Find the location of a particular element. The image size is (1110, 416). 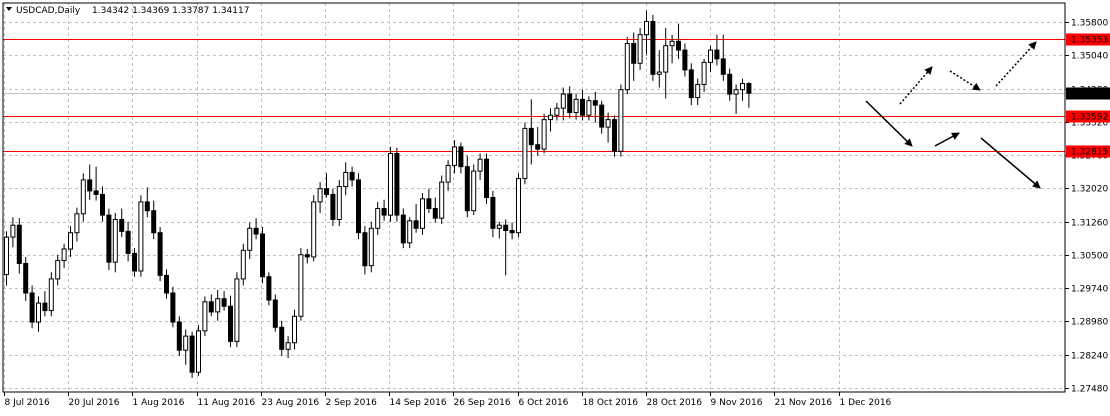

x-tick-label: 9 Nov 2016 is located at coordinates (737, 403).